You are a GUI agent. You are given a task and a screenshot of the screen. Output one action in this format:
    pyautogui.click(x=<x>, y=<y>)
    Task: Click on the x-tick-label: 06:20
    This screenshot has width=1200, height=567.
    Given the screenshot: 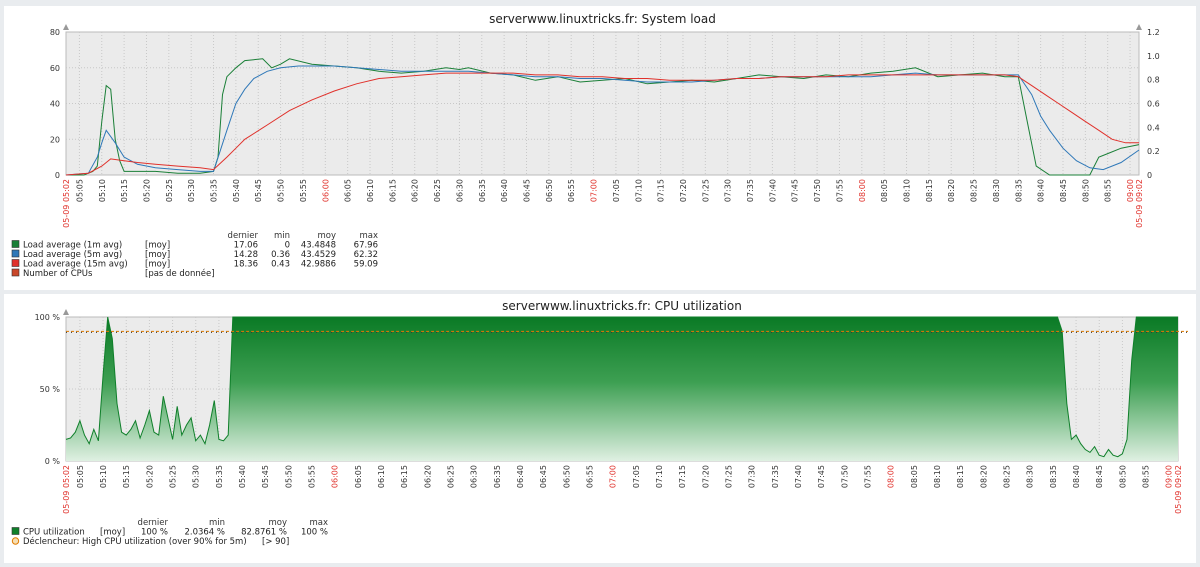 What is the action you would take?
    pyautogui.click(x=415, y=190)
    